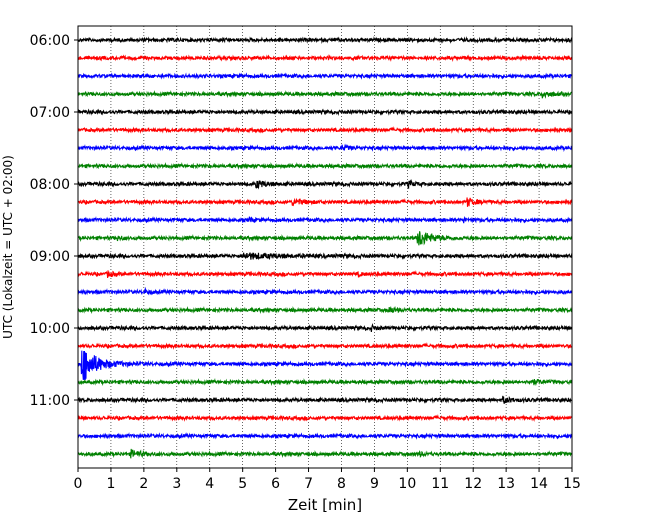 The image size is (650, 520). What do you see at coordinates (54, 221) in the screenshot?
I see `y-axis: 06:00 07:00 08:00 09:00 10:00 11:00` at bounding box center [54, 221].